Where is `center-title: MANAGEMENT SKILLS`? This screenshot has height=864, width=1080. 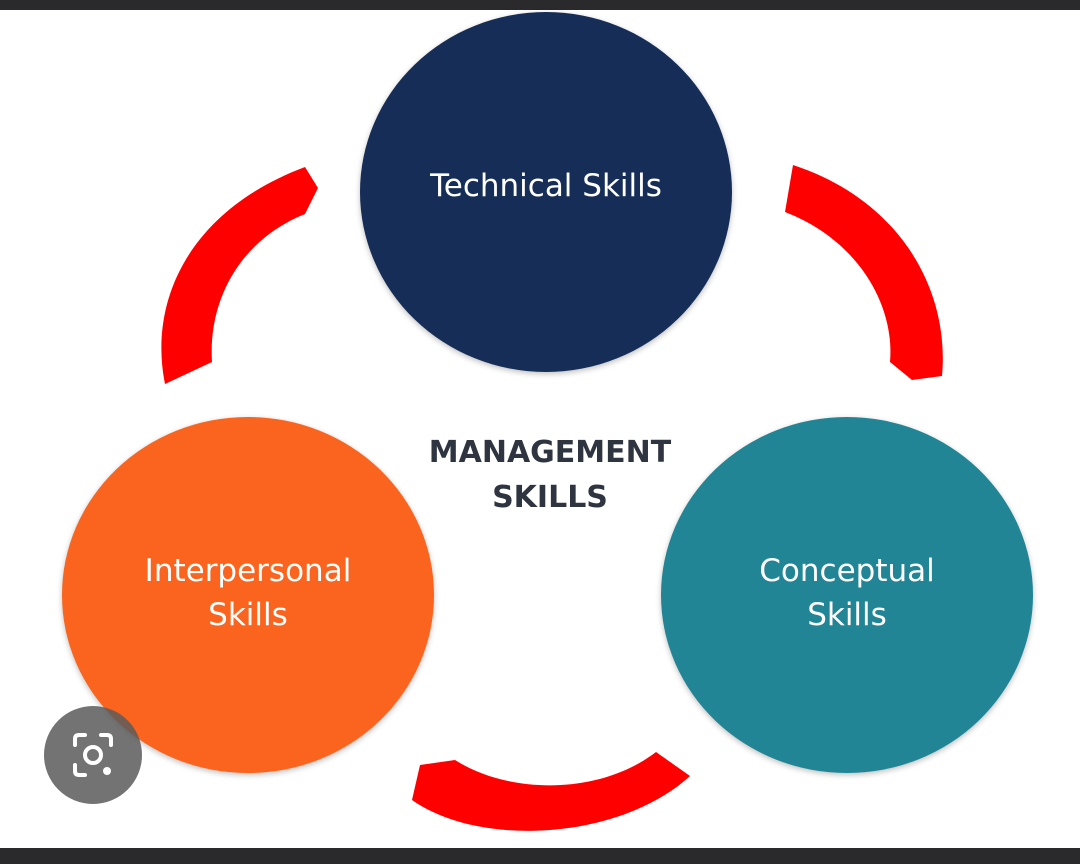
center-title: MANAGEMENT SKILLS is located at coordinates (550, 475).